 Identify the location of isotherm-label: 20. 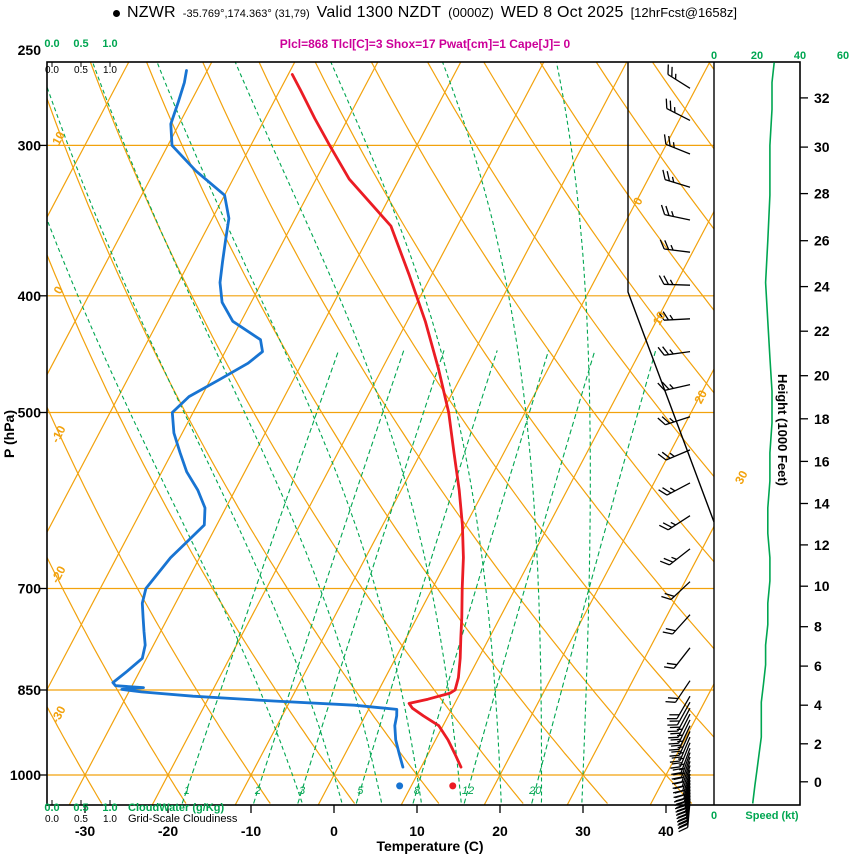
(700, 396).